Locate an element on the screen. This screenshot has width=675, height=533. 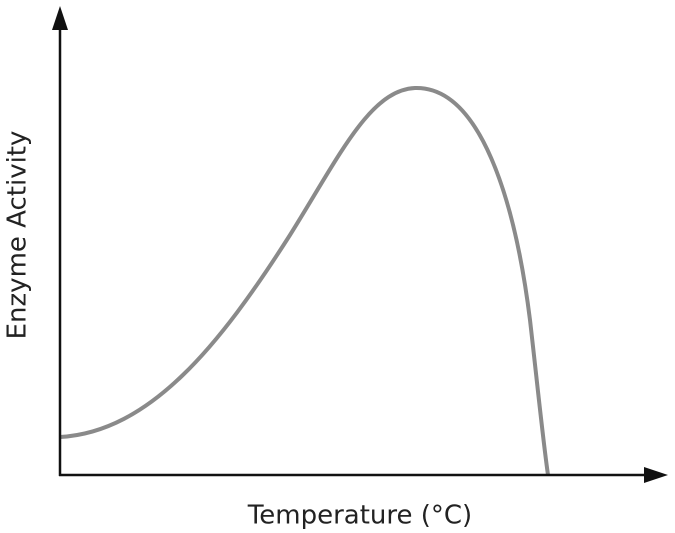
x-axis-arrow is located at coordinates (656, 475).